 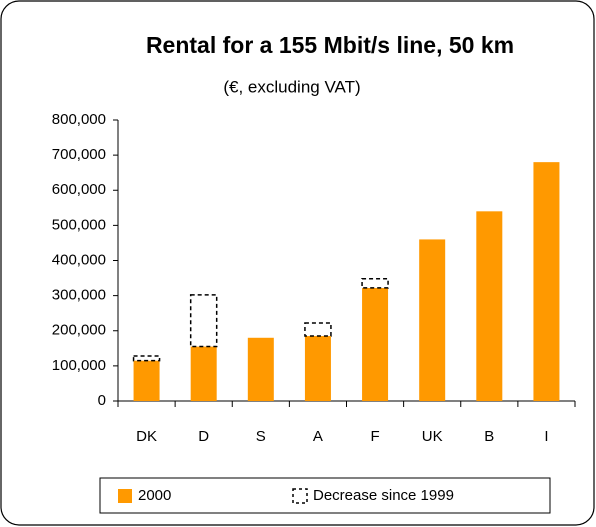 I want to click on y-tick-label: 100,000, so click(x=79, y=365).